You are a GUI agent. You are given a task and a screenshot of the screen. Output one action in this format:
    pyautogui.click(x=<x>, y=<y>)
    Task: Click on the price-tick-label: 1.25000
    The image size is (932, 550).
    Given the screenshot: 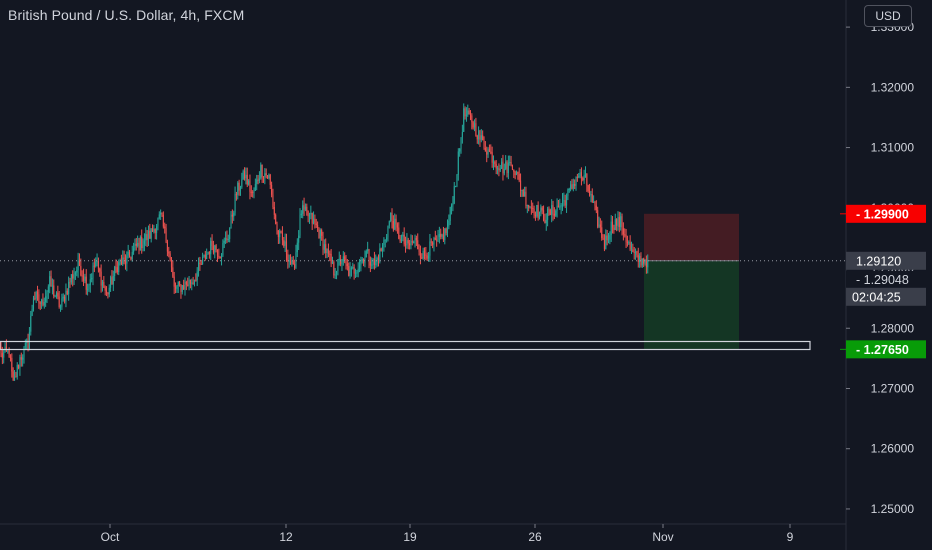 What is the action you would take?
    pyautogui.click(x=893, y=509)
    